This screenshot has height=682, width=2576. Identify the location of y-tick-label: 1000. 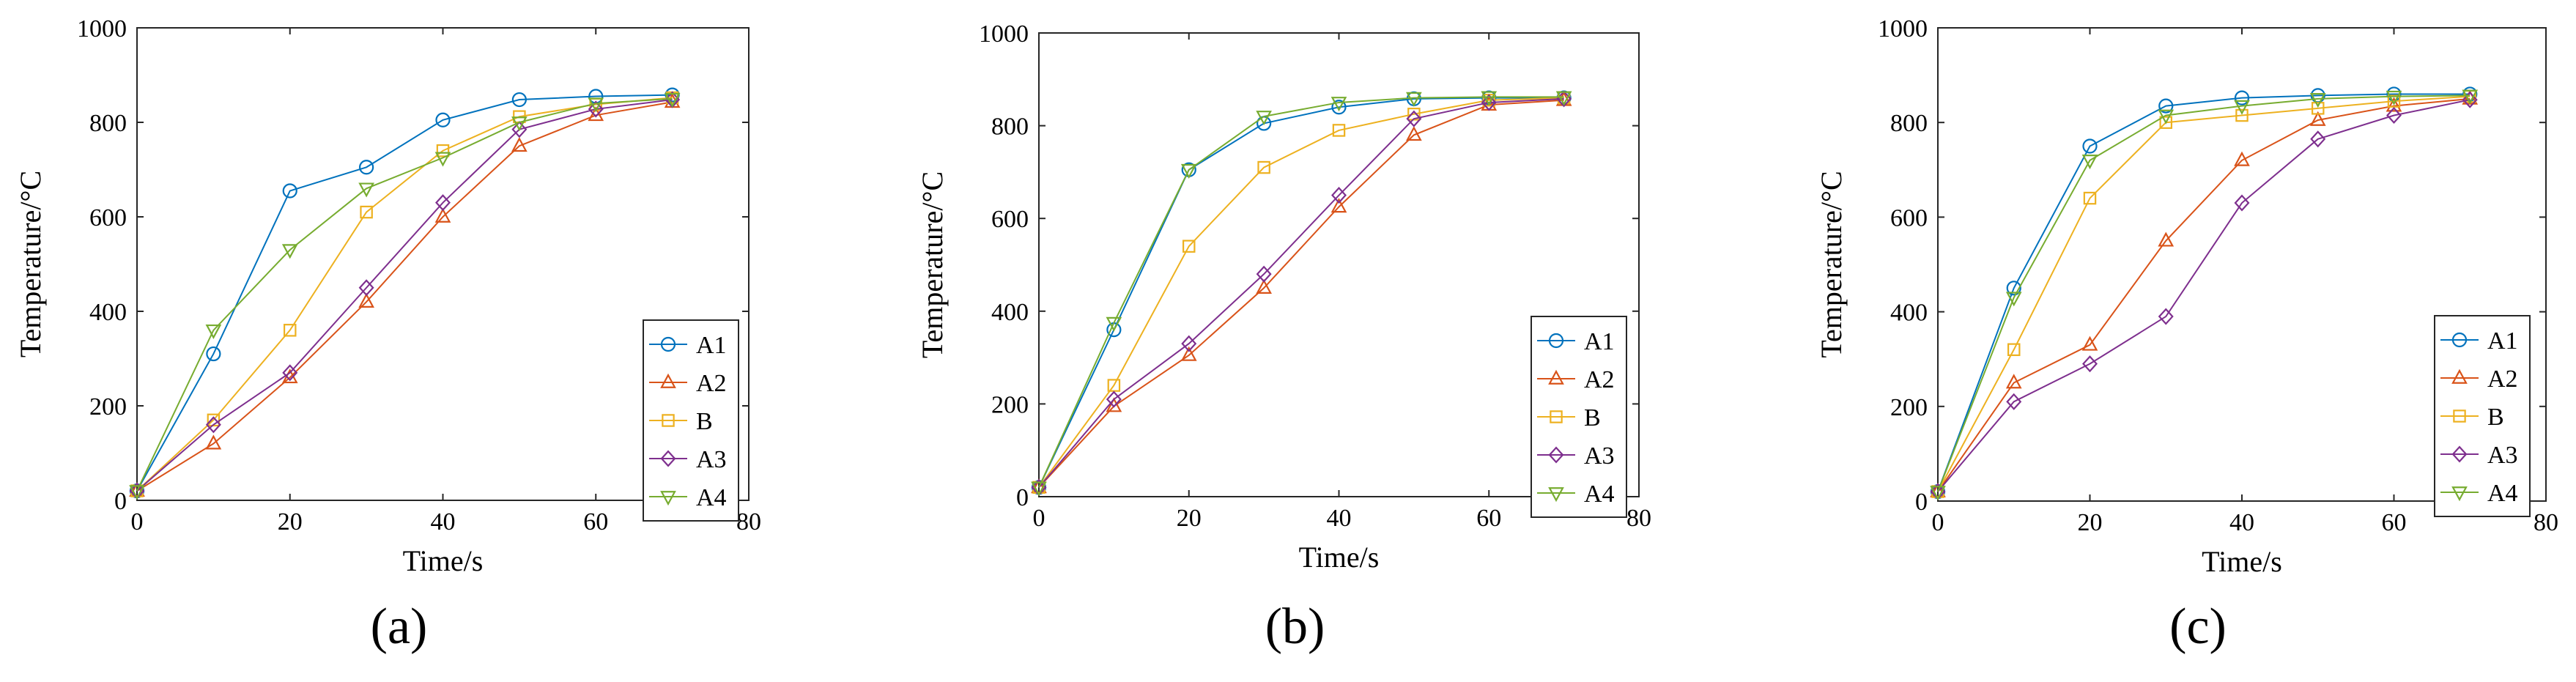
(102, 28).